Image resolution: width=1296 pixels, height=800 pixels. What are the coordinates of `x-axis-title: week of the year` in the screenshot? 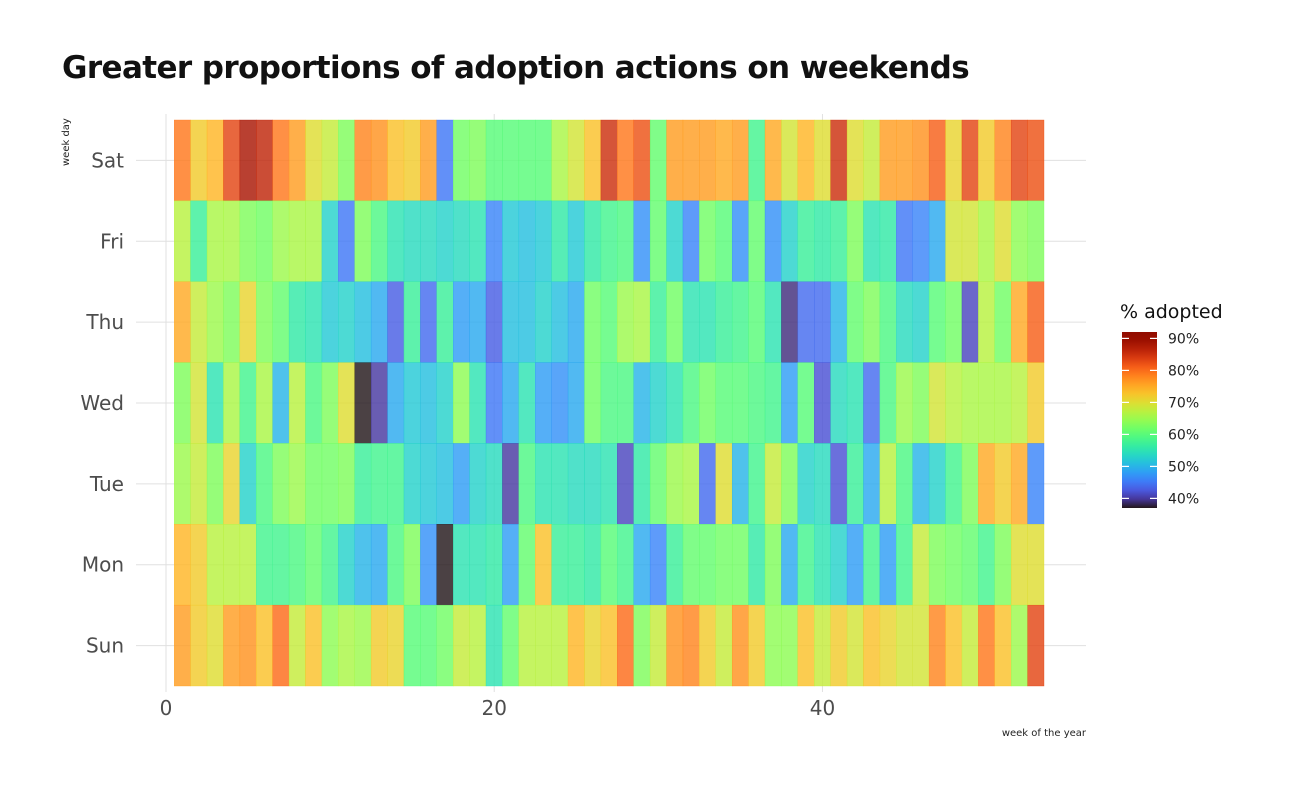 It's located at (1044, 733).